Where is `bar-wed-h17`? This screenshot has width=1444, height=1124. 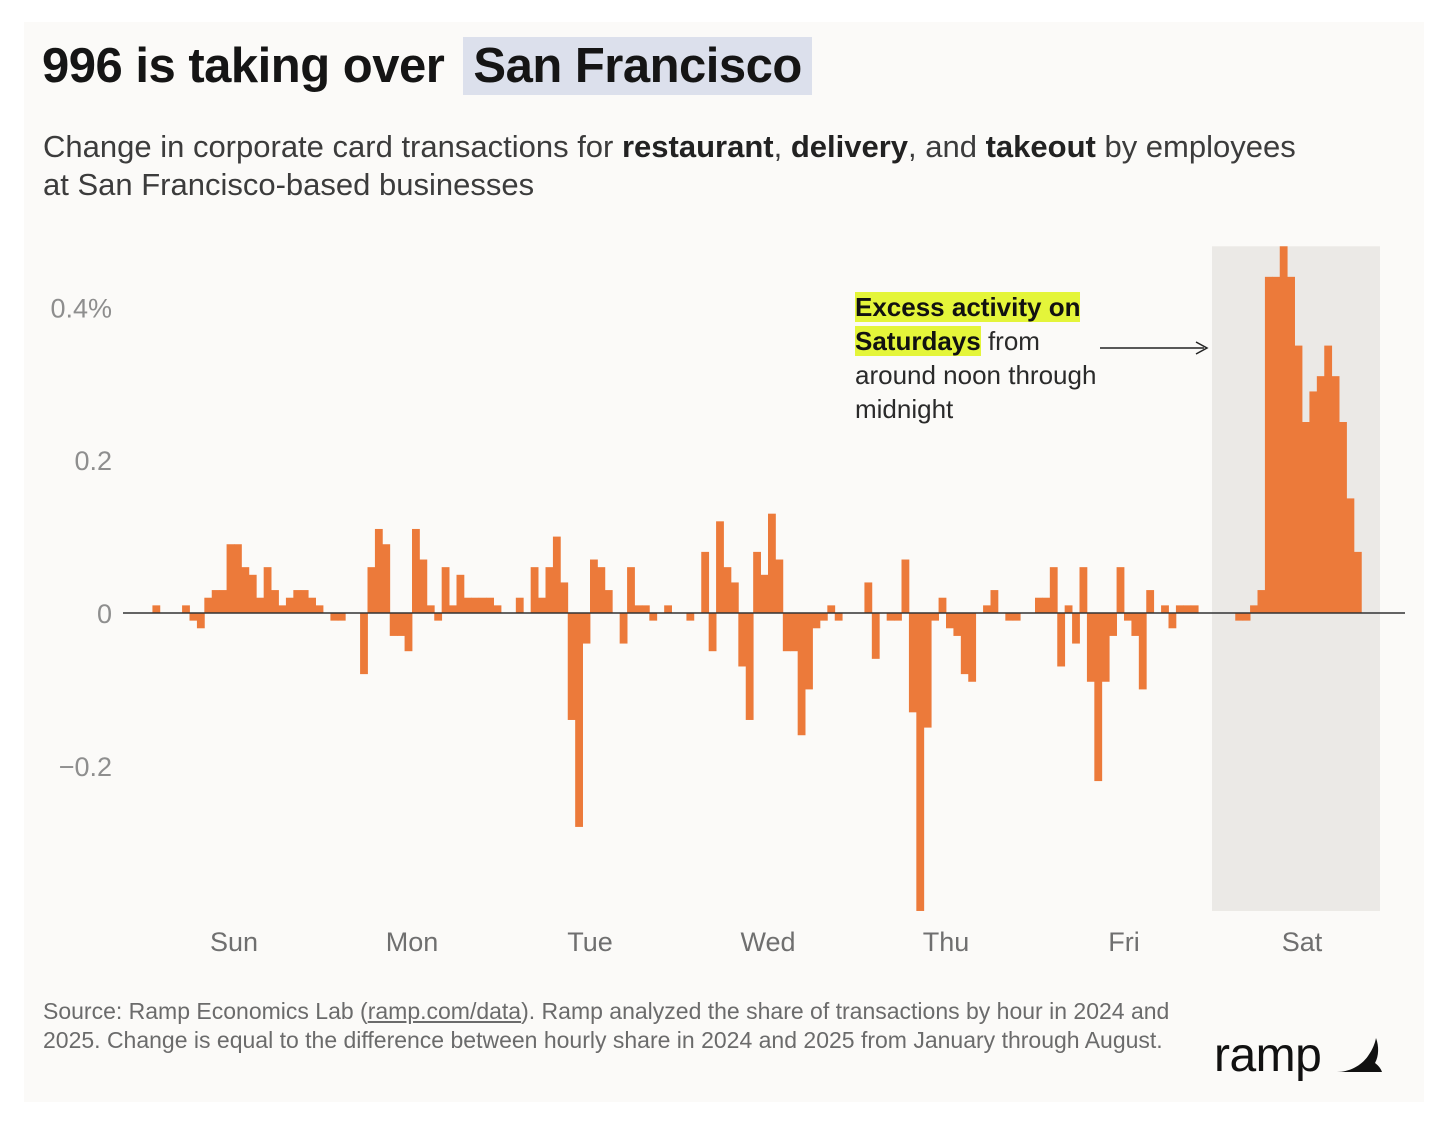 bar-wed-h17 is located at coordinates (809, 651).